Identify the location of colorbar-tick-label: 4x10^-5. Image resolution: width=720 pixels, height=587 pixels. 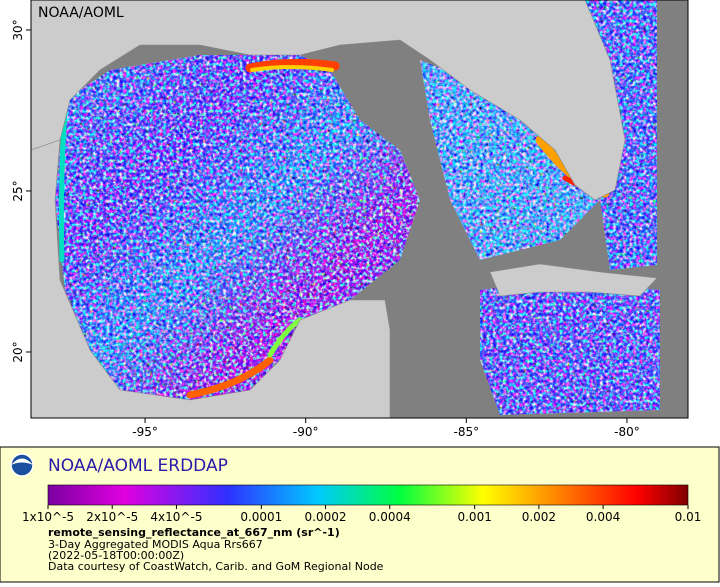
(176, 517).